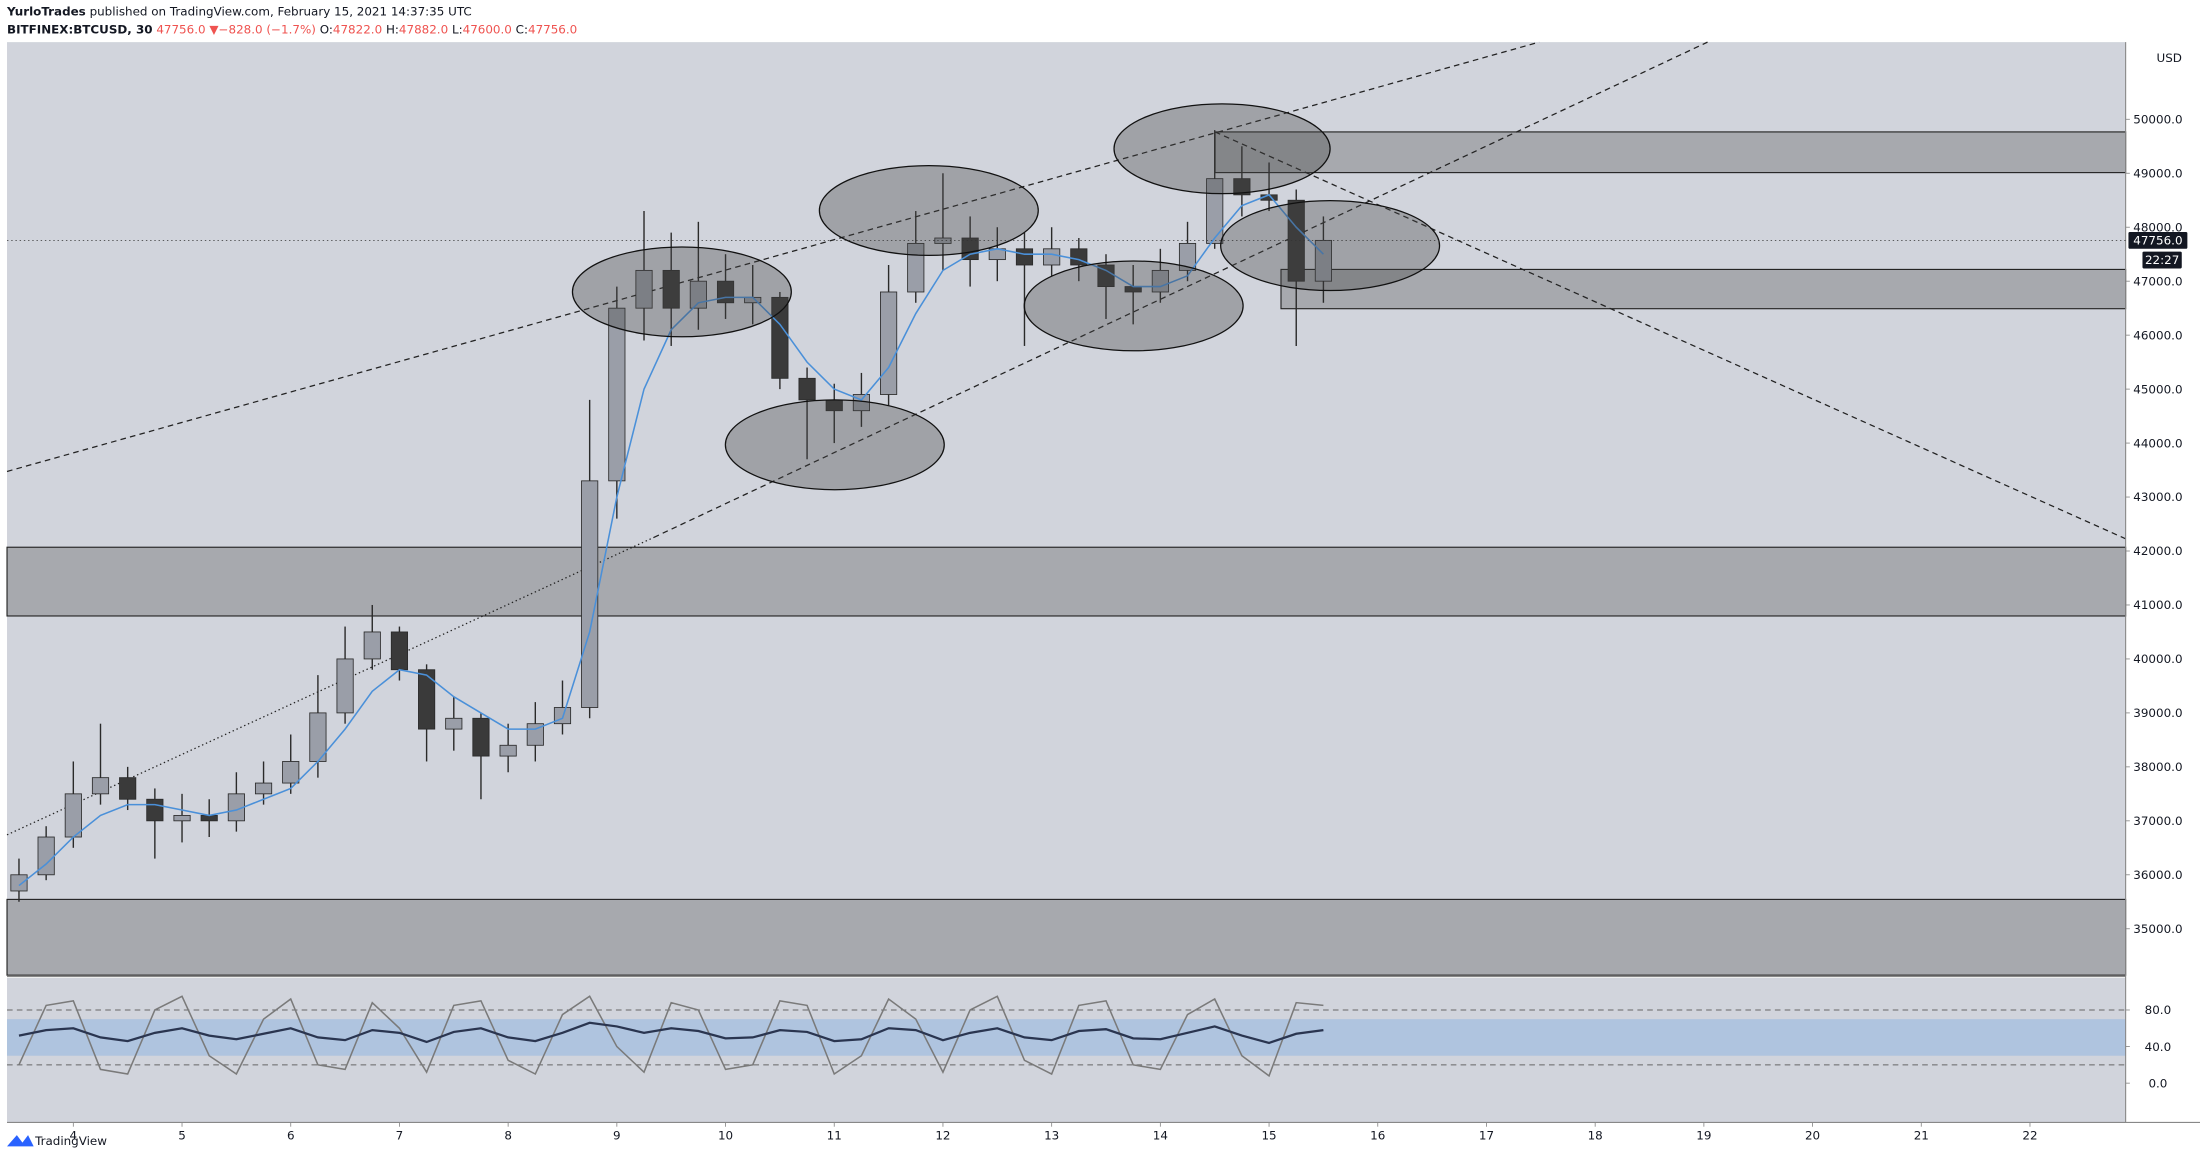  What do you see at coordinates (267, 30) in the screenshot?
I see `change: −828.0 (−1.7%)` at bounding box center [267, 30].